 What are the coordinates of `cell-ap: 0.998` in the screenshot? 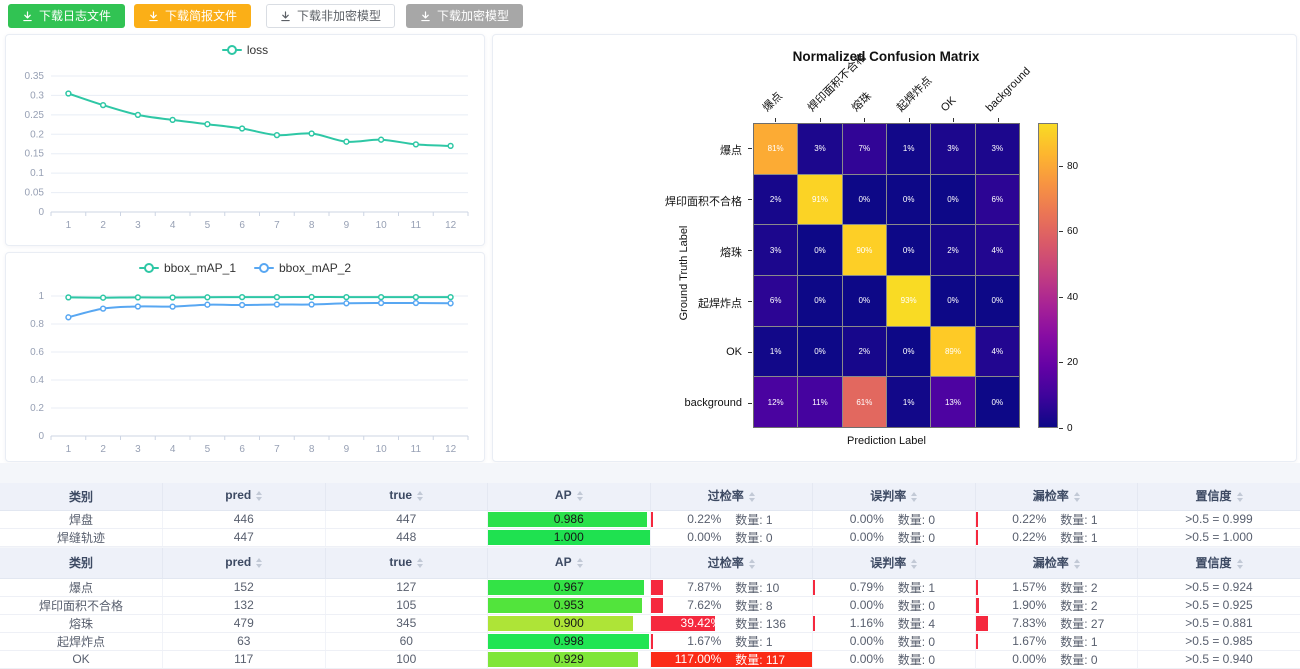 It's located at (569, 641).